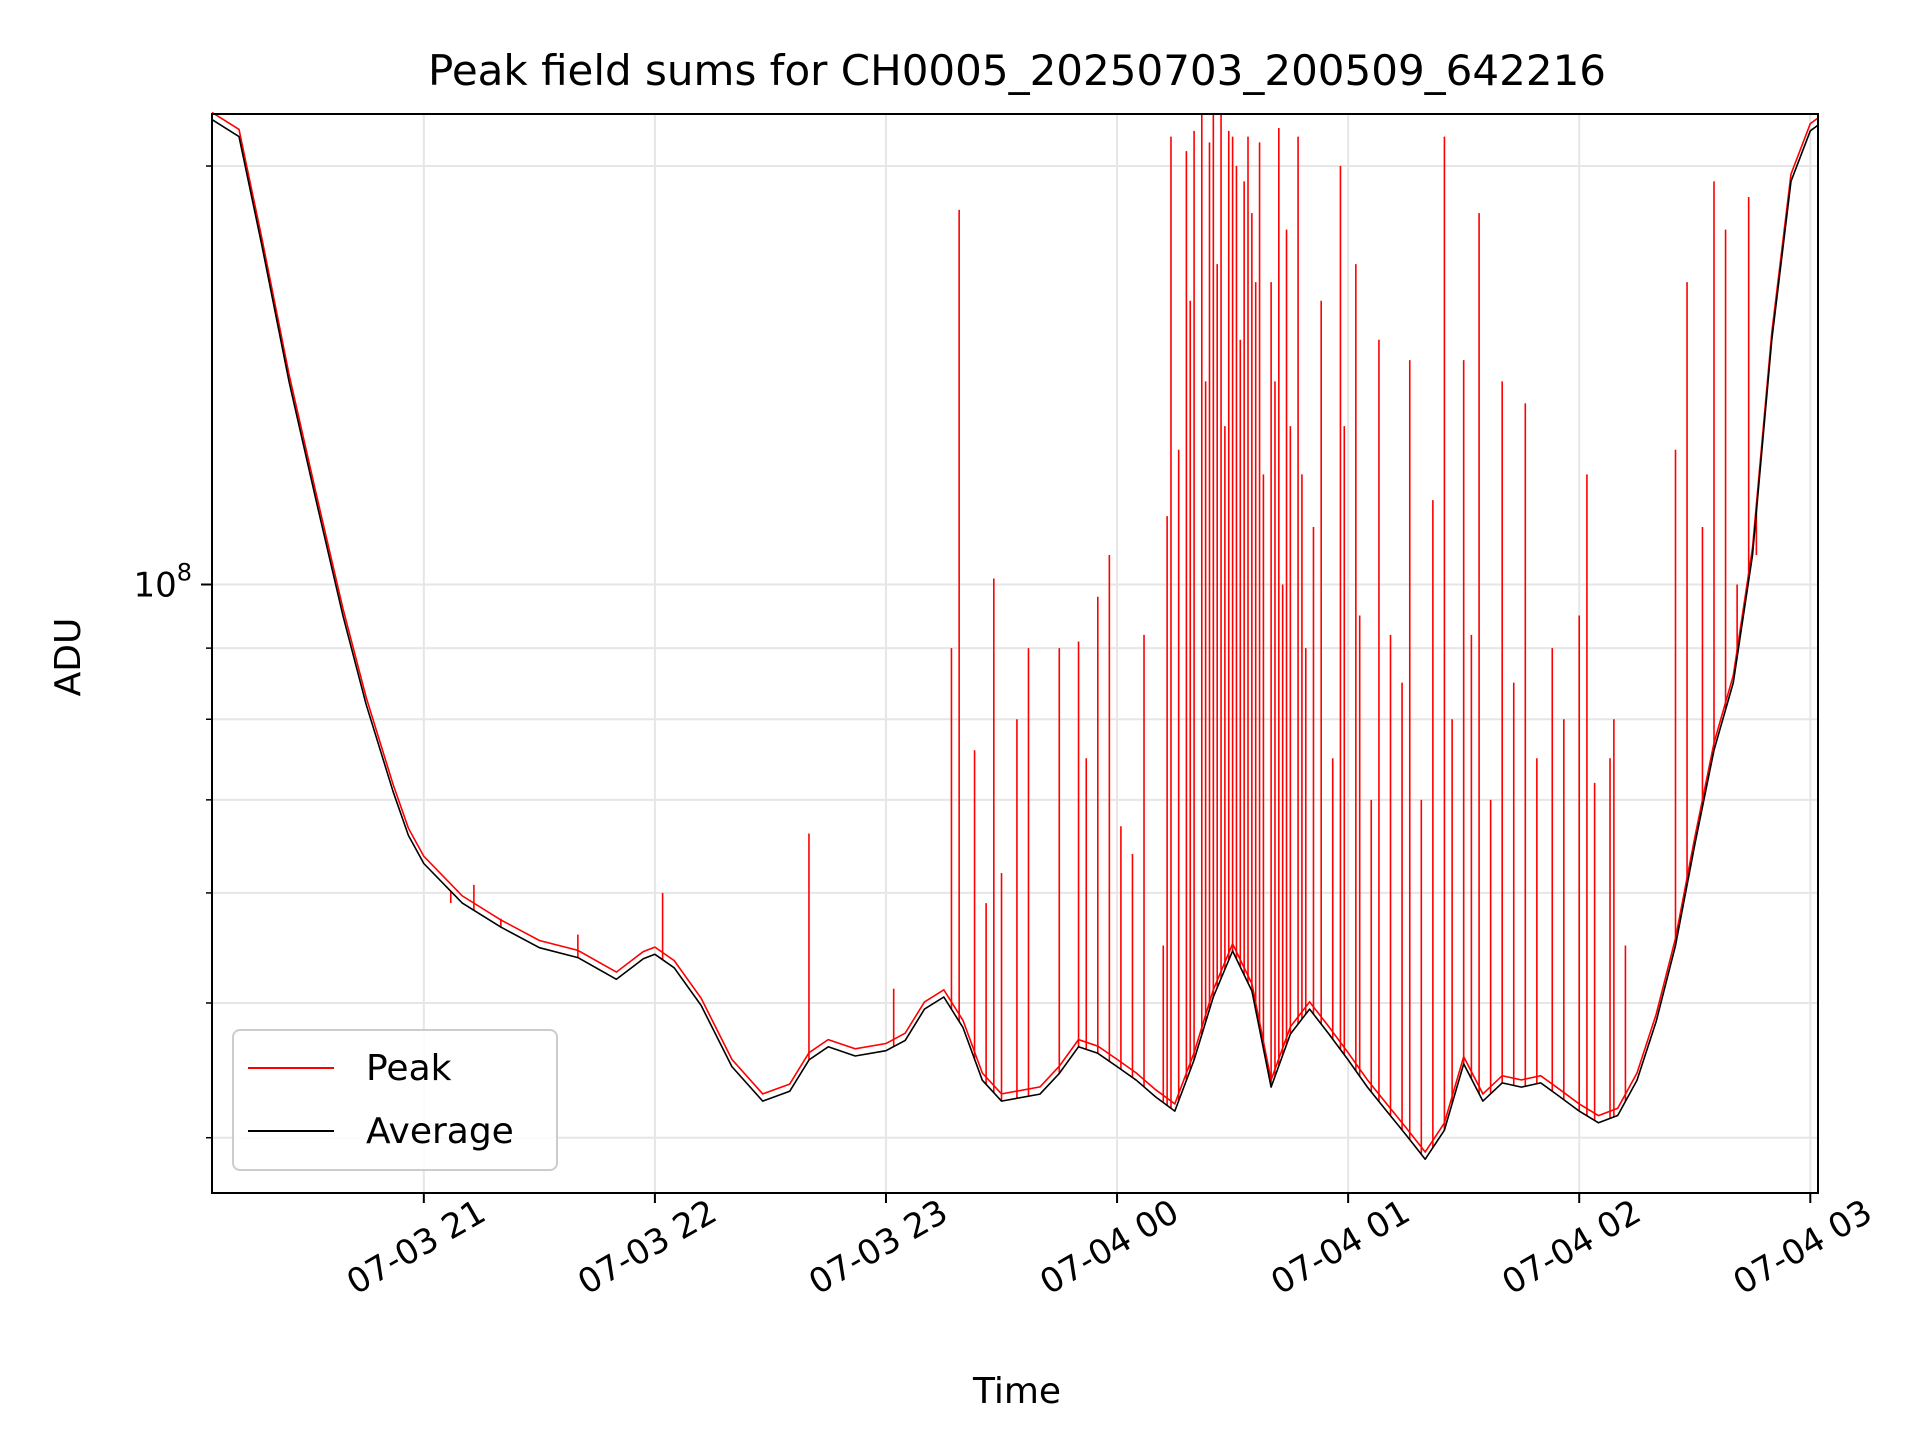 The height and width of the screenshot is (1440, 1920). Describe the element at coordinates (416, 1247) in the screenshot. I see `x-tick-label: 07-03 21` at that location.